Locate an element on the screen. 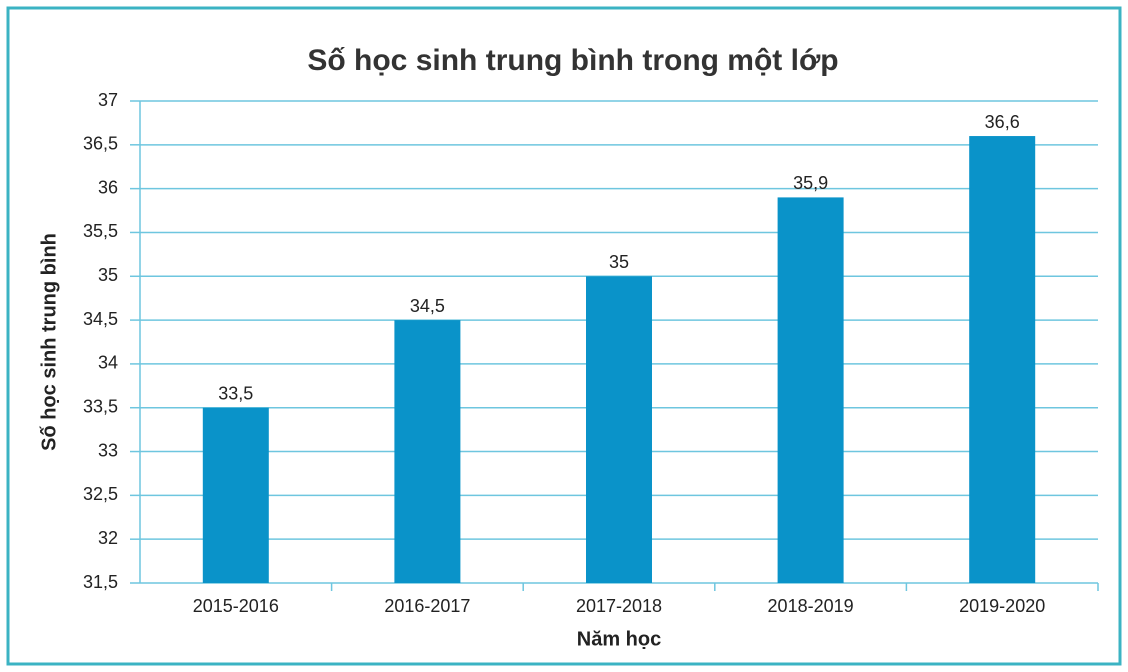 The height and width of the screenshot is (672, 1128). y-tick-label: 37 is located at coordinates (108, 100).